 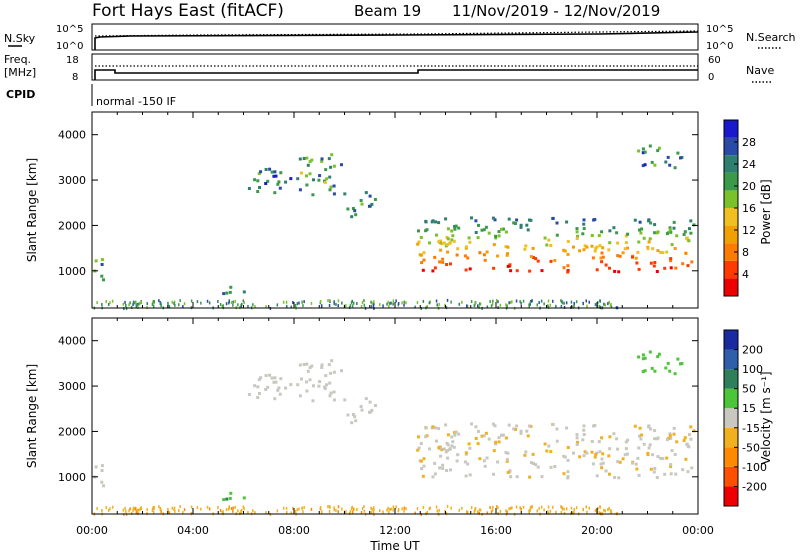 I want to click on nave-tick-top: 60, so click(x=714, y=60).